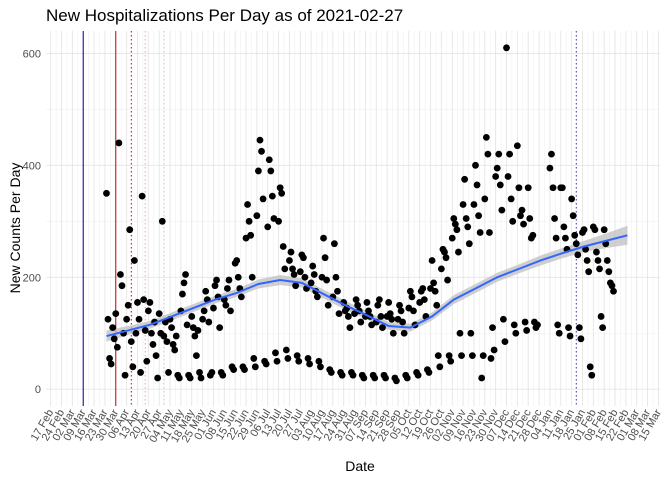 This screenshot has width=672, height=480. What do you see at coordinates (38, 390) in the screenshot?
I see `y-tick-label: 0` at bounding box center [38, 390].